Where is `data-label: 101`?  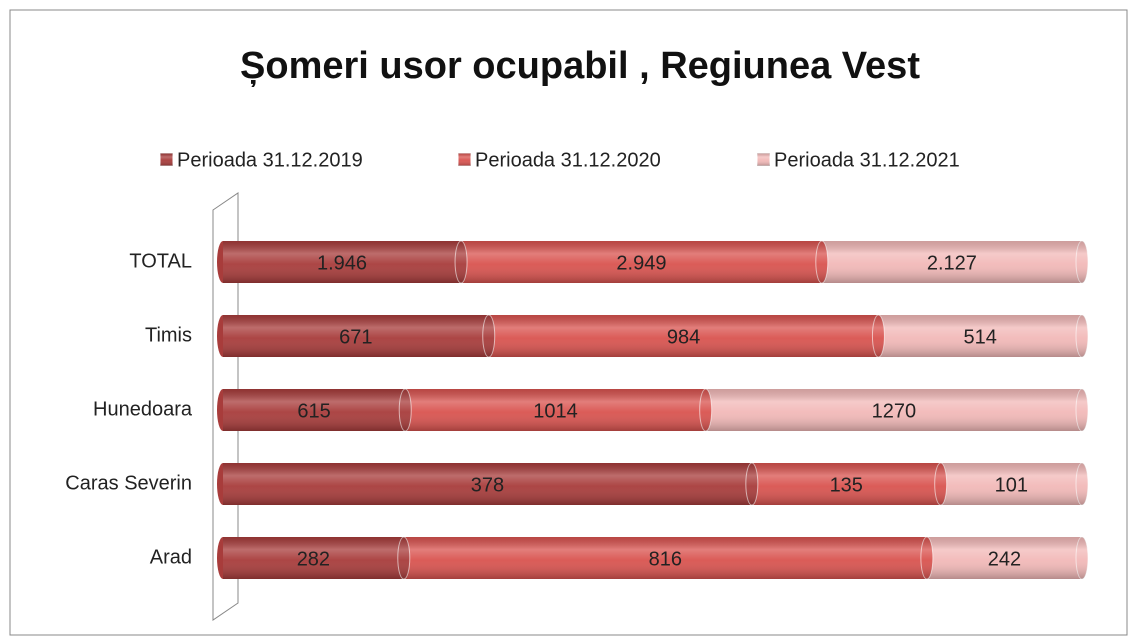 data-label: 101 is located at coordinates (1011, 485).